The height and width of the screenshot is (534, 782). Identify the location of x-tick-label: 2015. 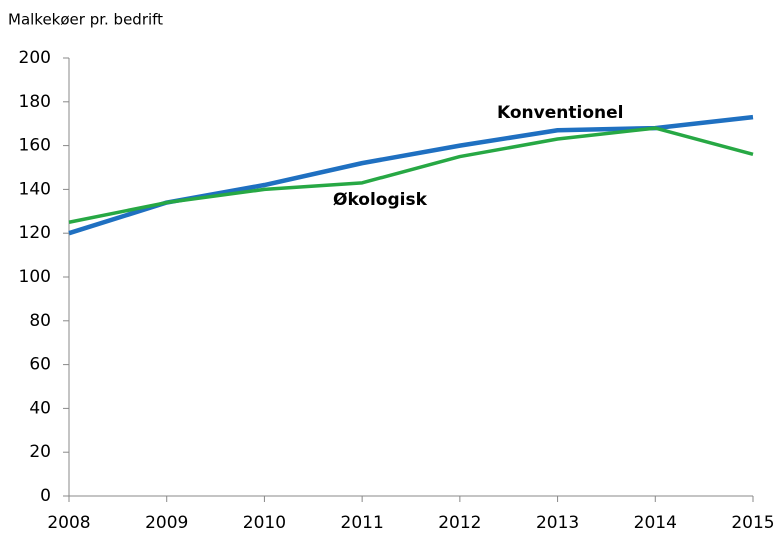
(752, 523).